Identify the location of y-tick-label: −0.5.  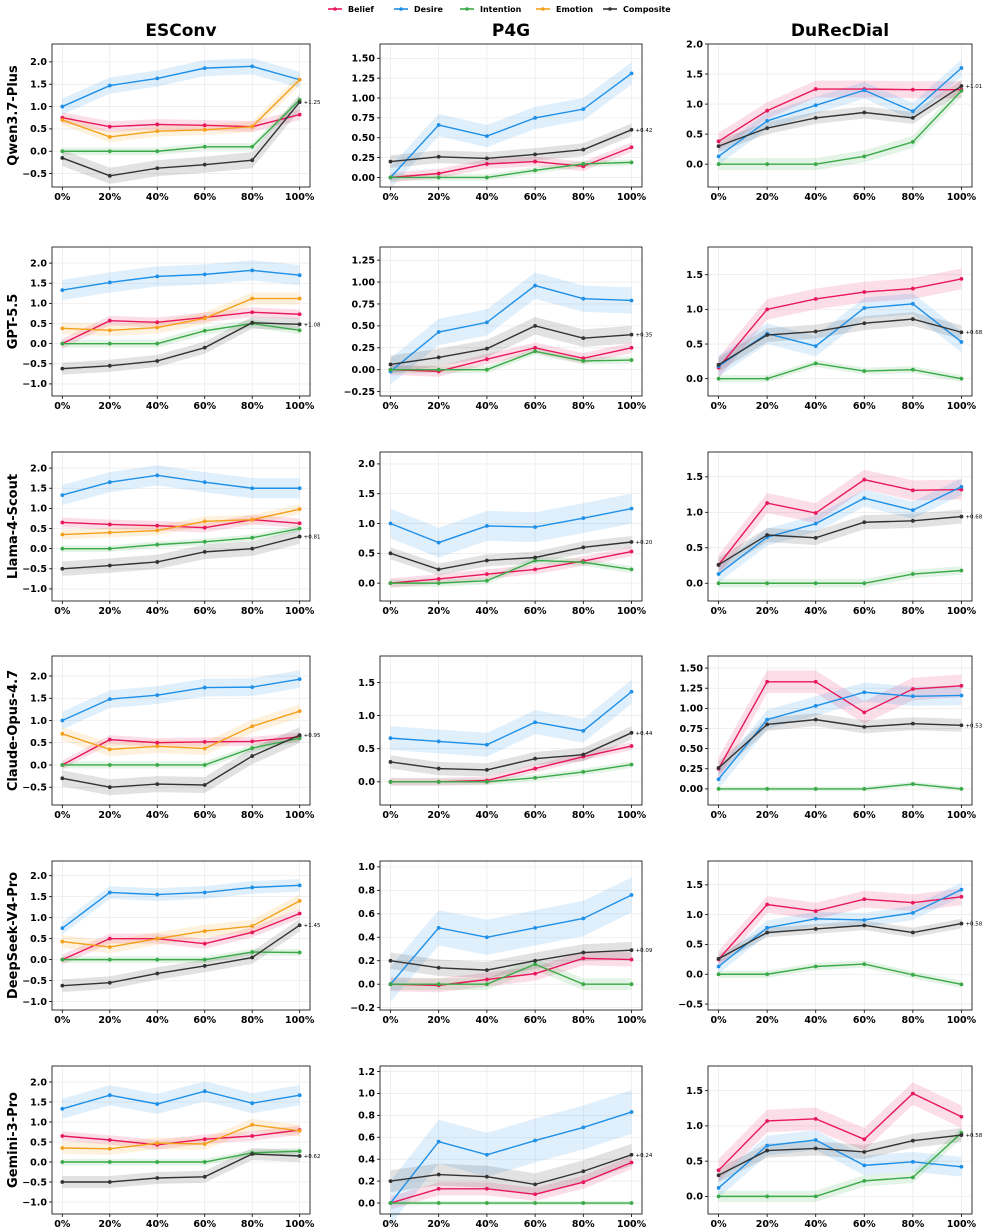
(34, 569).